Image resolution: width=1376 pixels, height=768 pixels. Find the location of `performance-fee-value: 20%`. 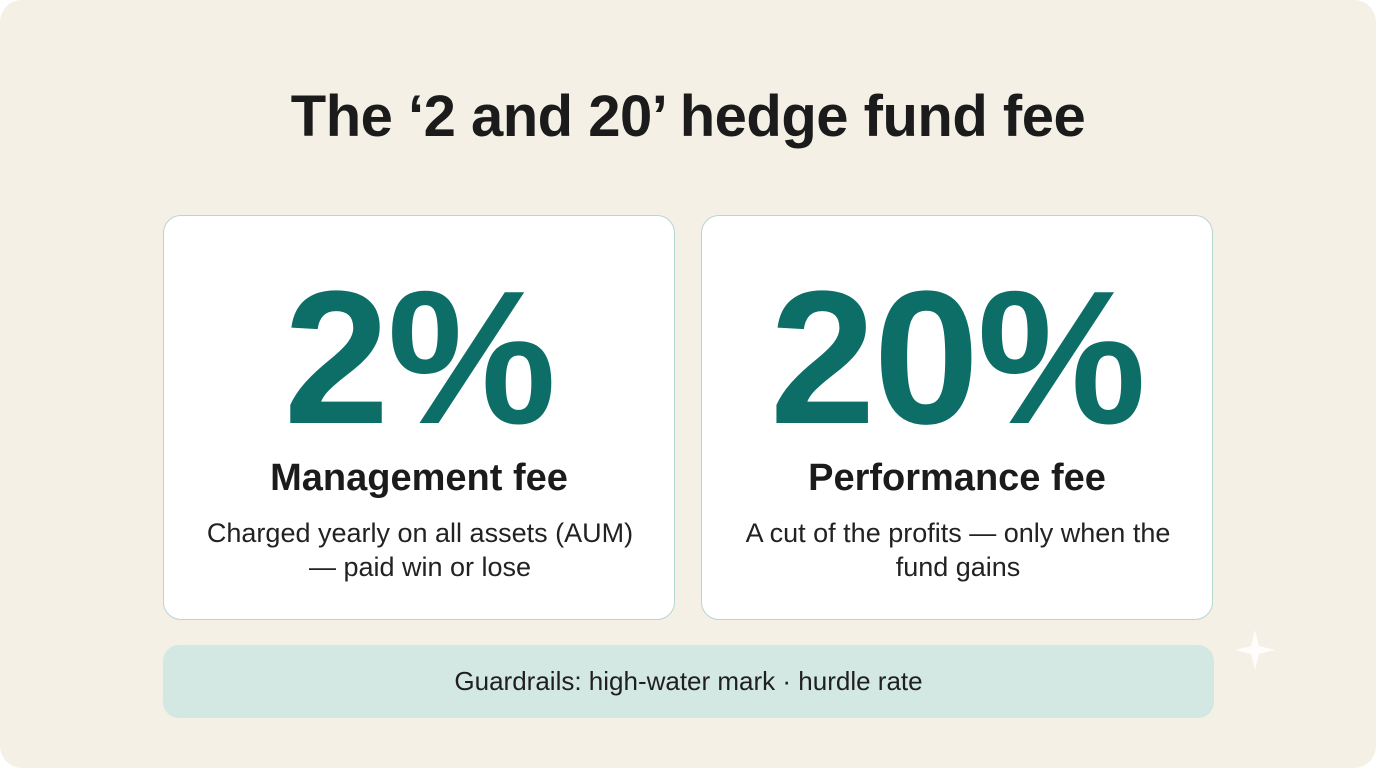

performance-fee-value: 20% is located at coordinates (957, 358).